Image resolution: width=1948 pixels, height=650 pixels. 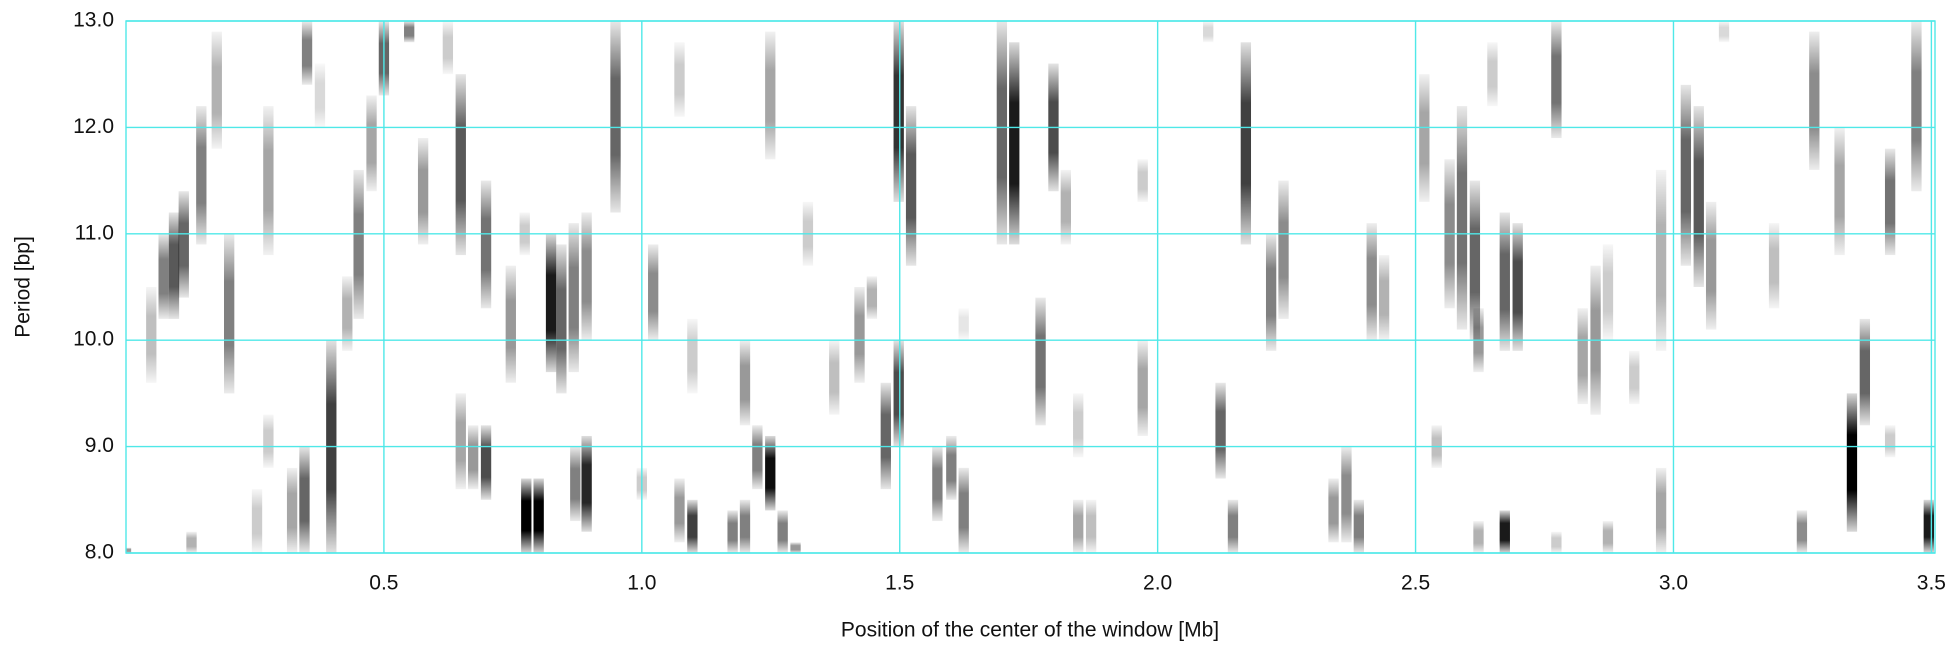 I want to click on y-tick-label: 12.0, so click(x=93, y=126).